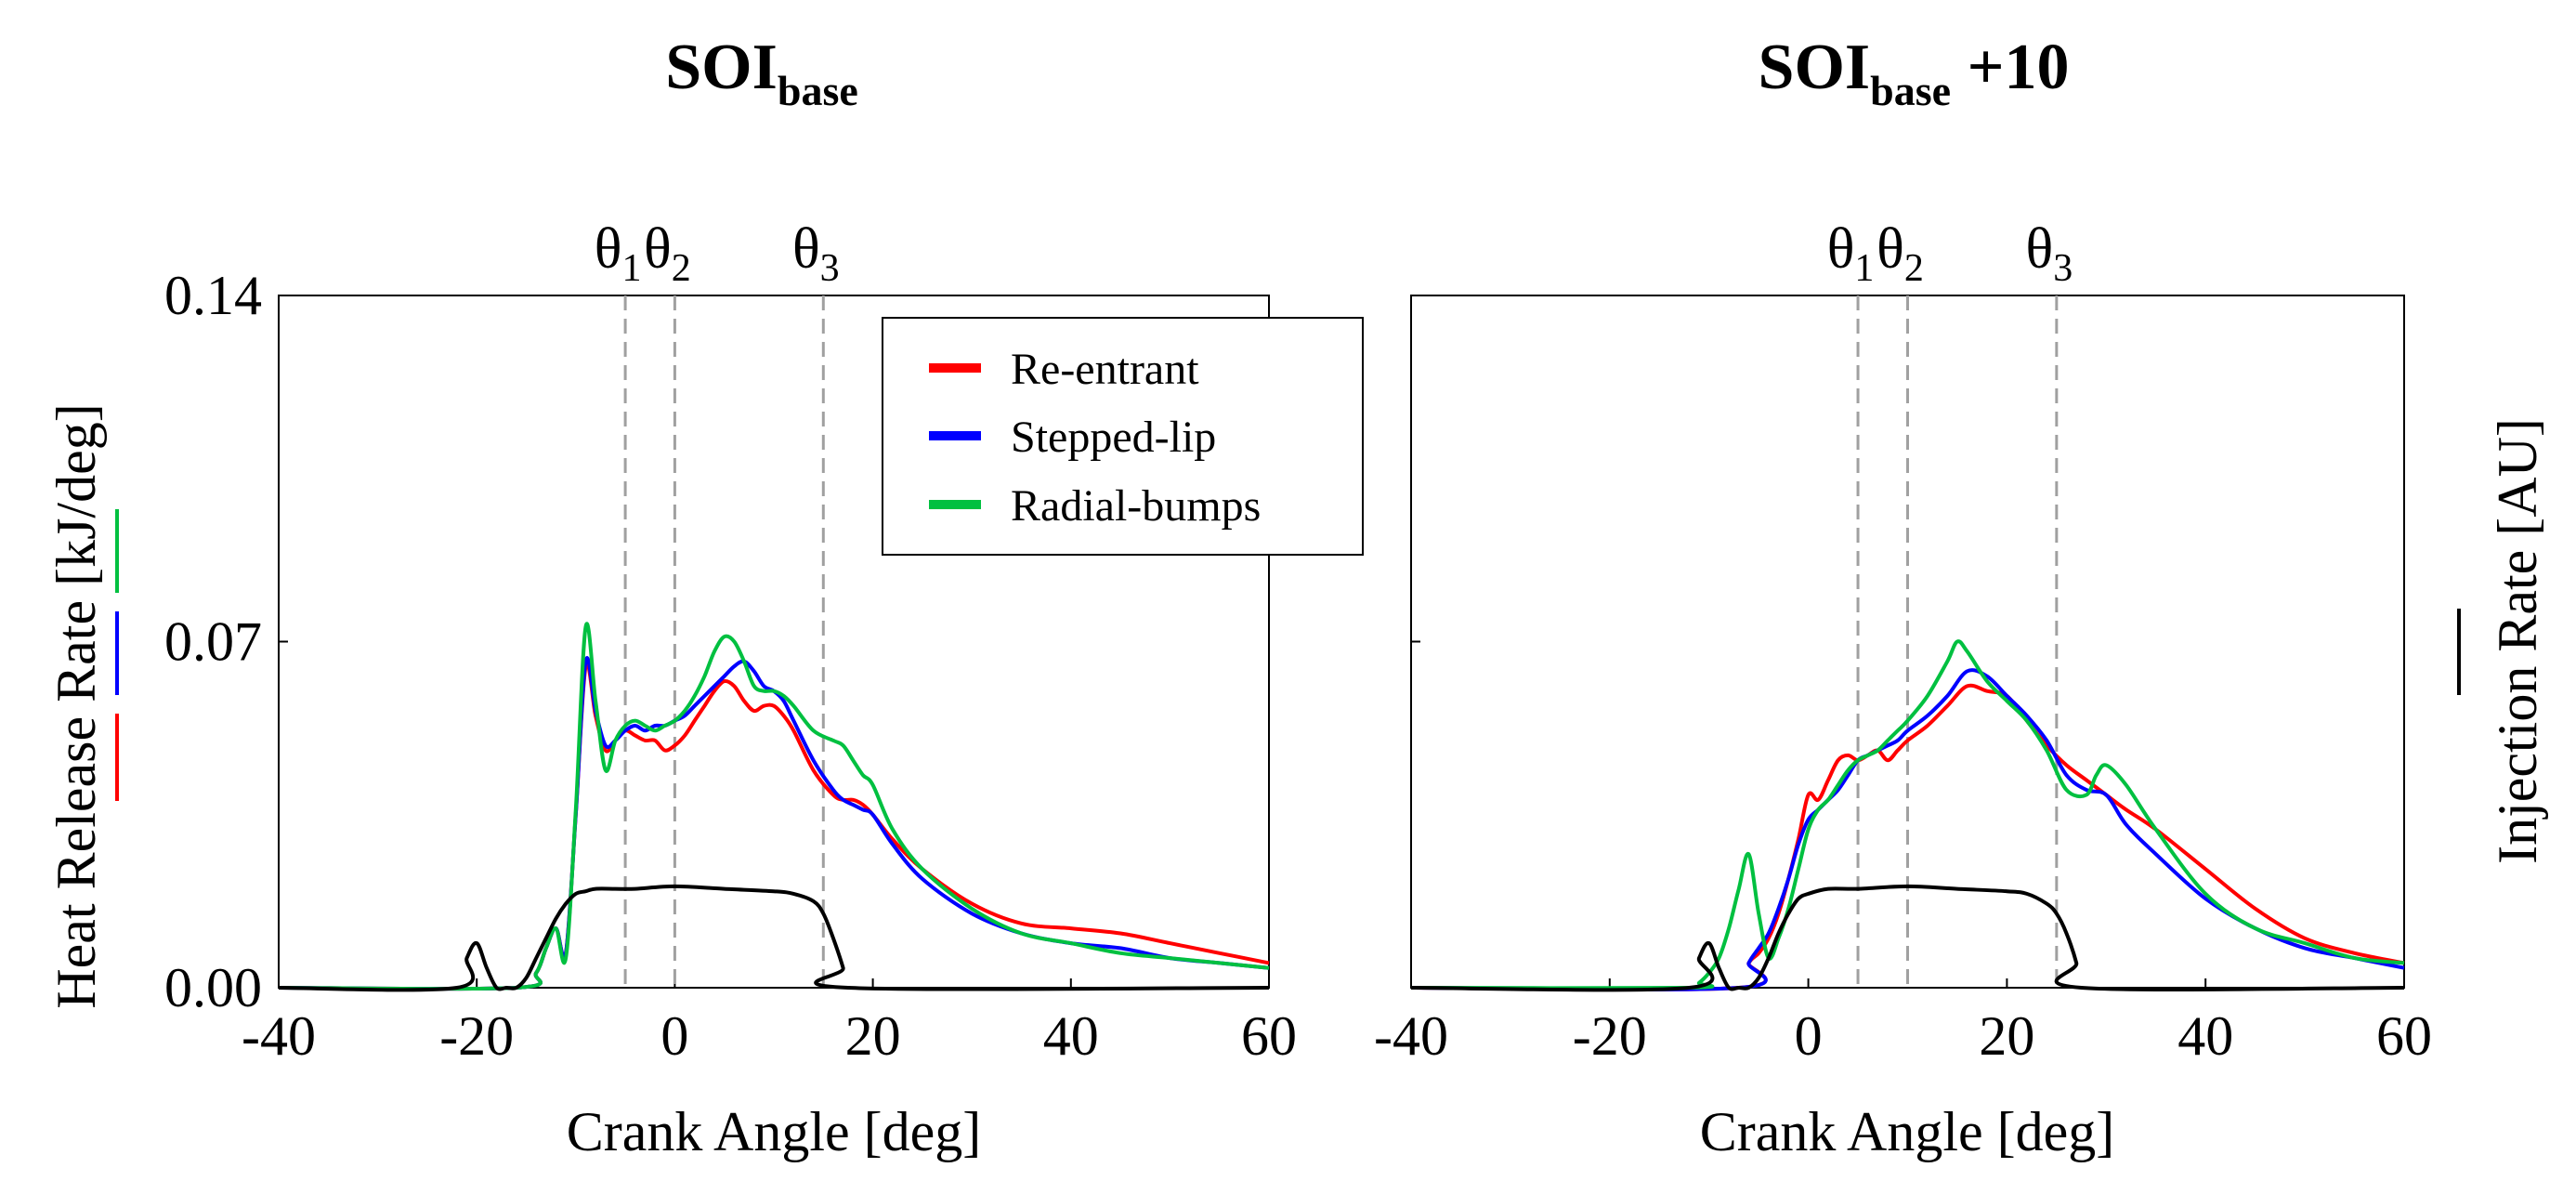  I want to click on panel-2-xtick-label: 60, so click(2404, 1036).